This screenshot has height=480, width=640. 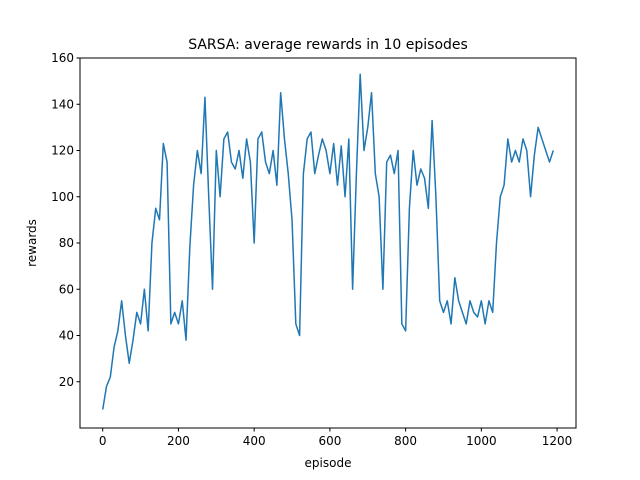 What do you see at coordinates (328, 463) in the screenshot?
I see `x-axis-label: episode` at bounding box center [328, 463].